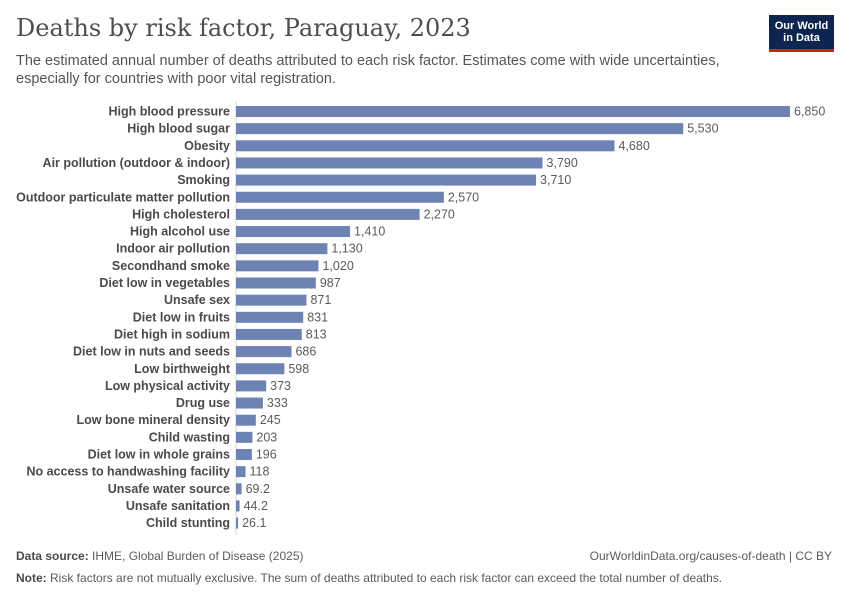 The height and width of the screenshot is (600, 850). I want to click on category-label: High alcohol use, so click(180, 232).